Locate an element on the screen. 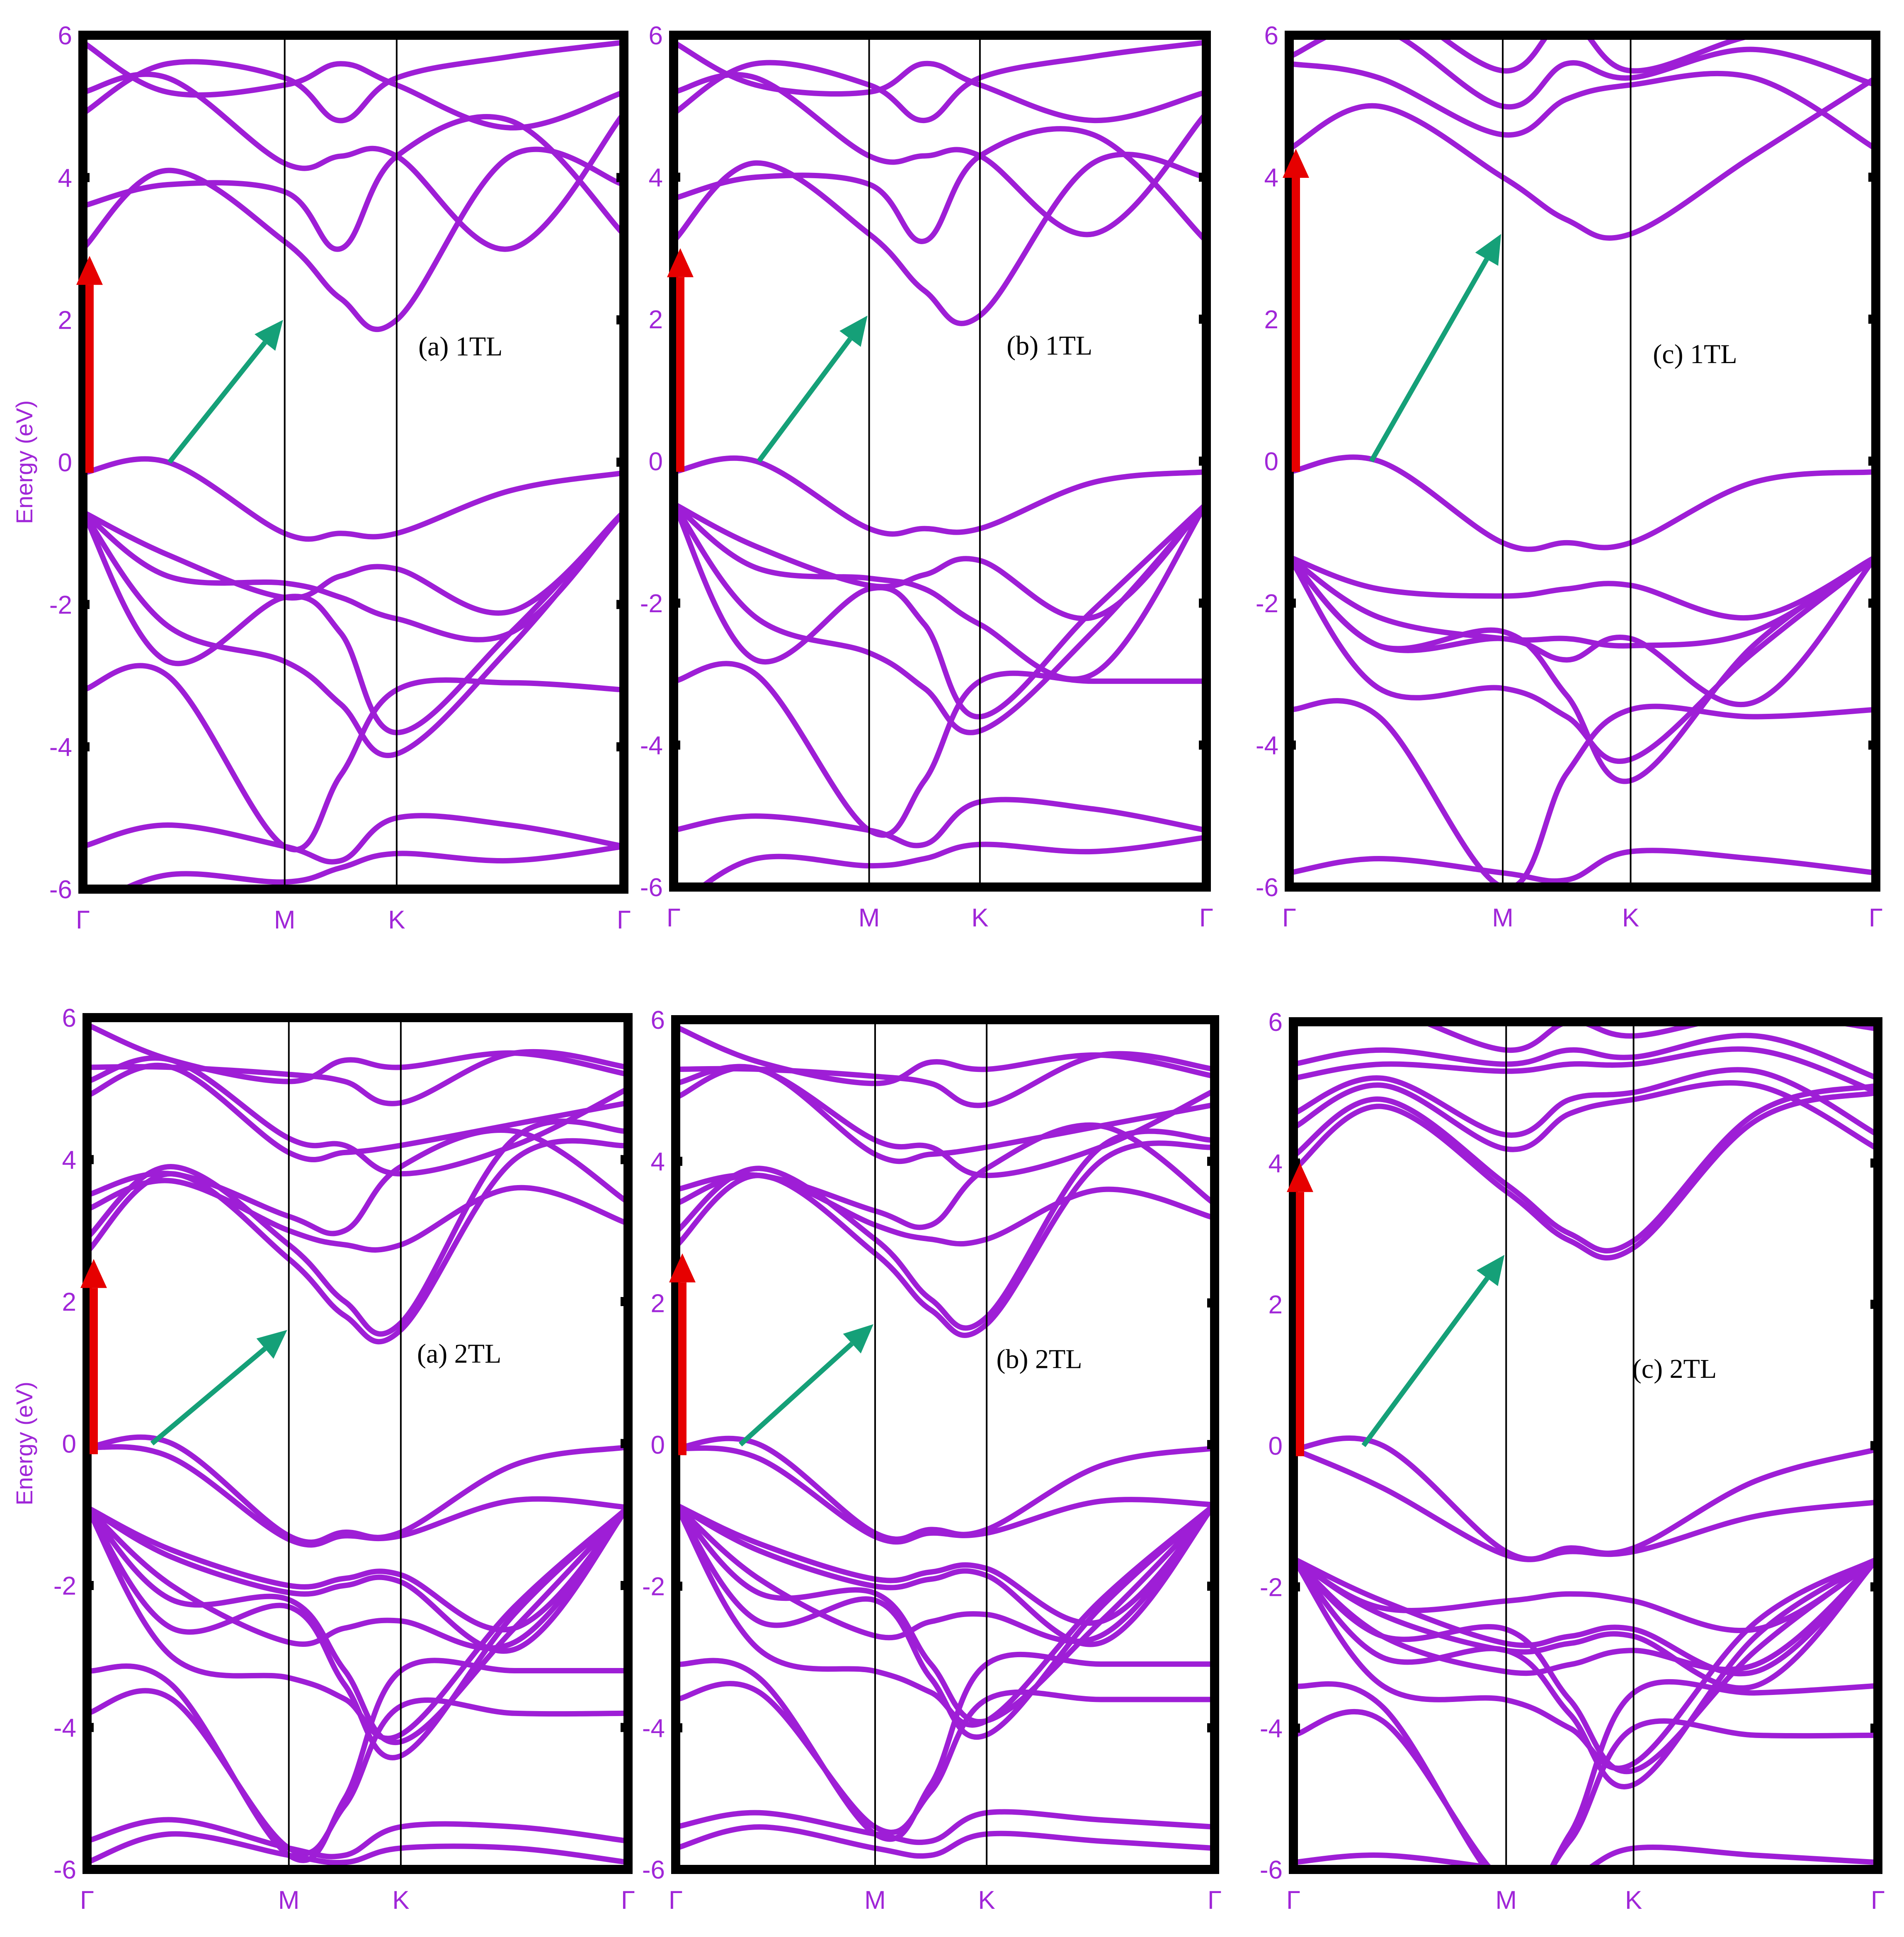 Image resolution: width=1904 pixels, height=1937 pixels. band-line-v8 is located at coordinates (951, 860).